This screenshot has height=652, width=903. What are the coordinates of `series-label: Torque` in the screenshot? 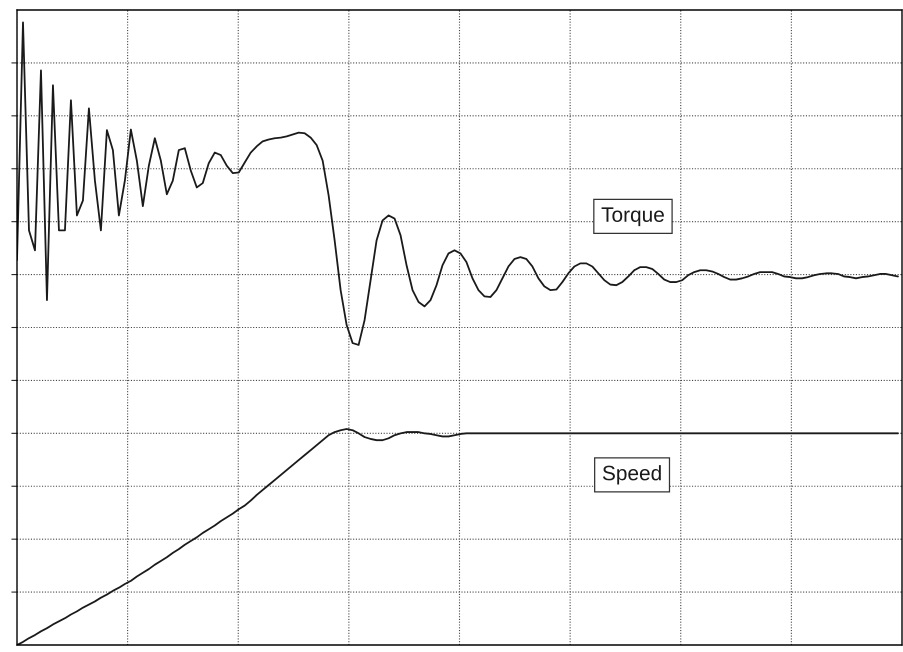 It's located at (633, 216).